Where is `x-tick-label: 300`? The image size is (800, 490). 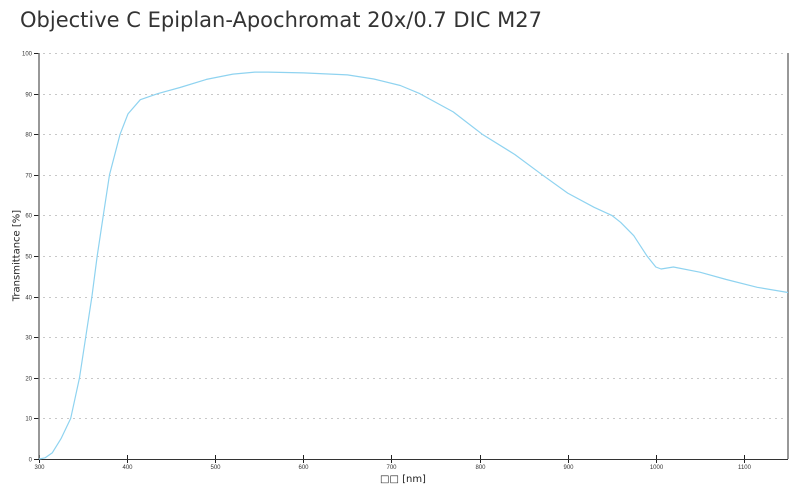 x-tick-label: 300 is located at coordinates (39, 468).